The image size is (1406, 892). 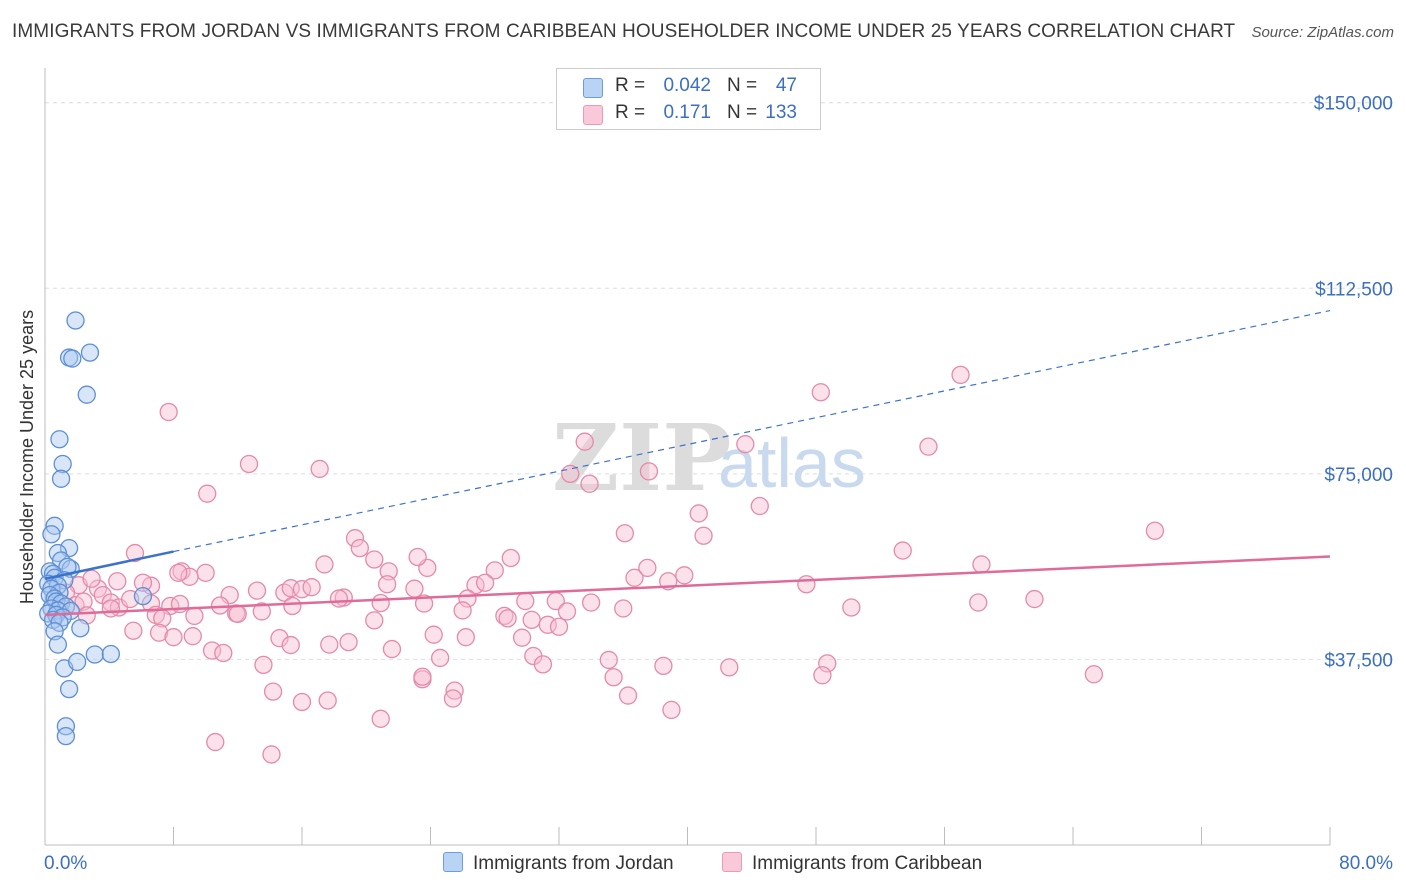 What do you see at coordinates (453, 862) in the screenshot?
I see `jordan-legend-swatch` at bounding box center [453, 862].